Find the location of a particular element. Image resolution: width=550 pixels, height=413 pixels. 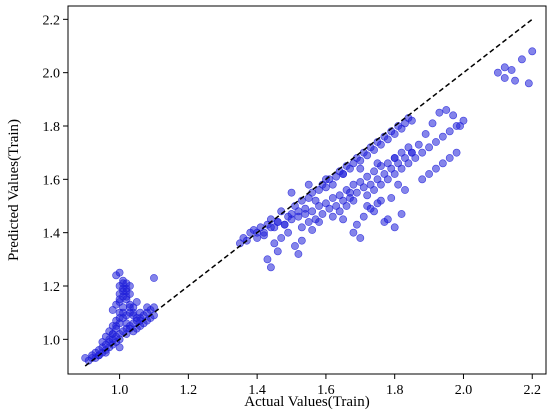

y-axis-ticks: 1.0 1.2 1.4 1.6 1.8 2.0 2.2 is located at coordinates (55, 180).